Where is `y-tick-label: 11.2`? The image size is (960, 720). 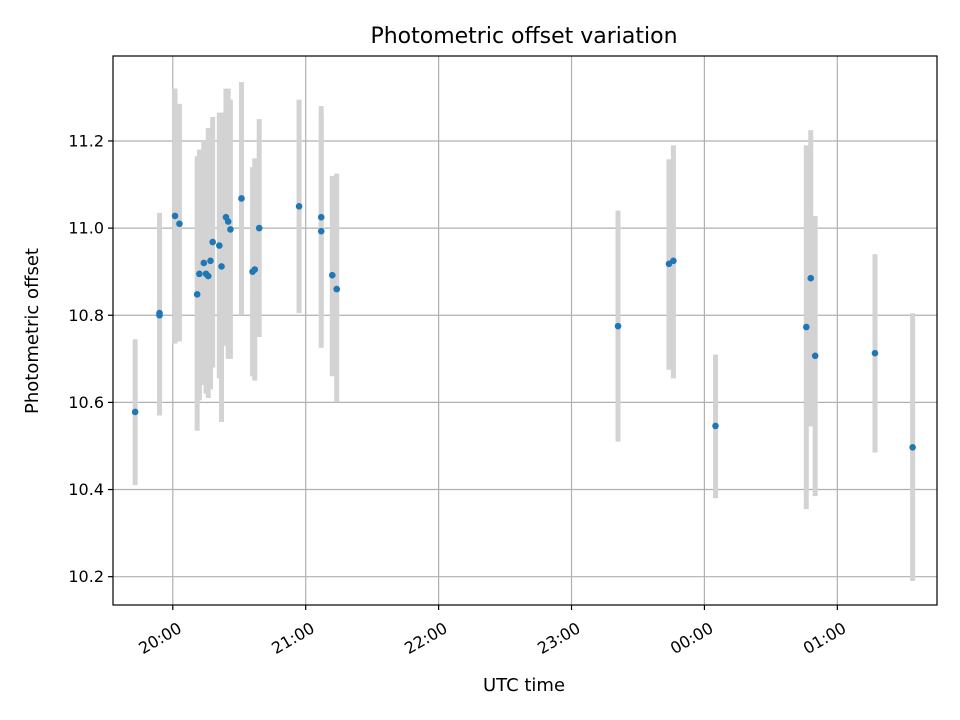
y-tick-label: 11.2 is located at coordinates (86, 140).